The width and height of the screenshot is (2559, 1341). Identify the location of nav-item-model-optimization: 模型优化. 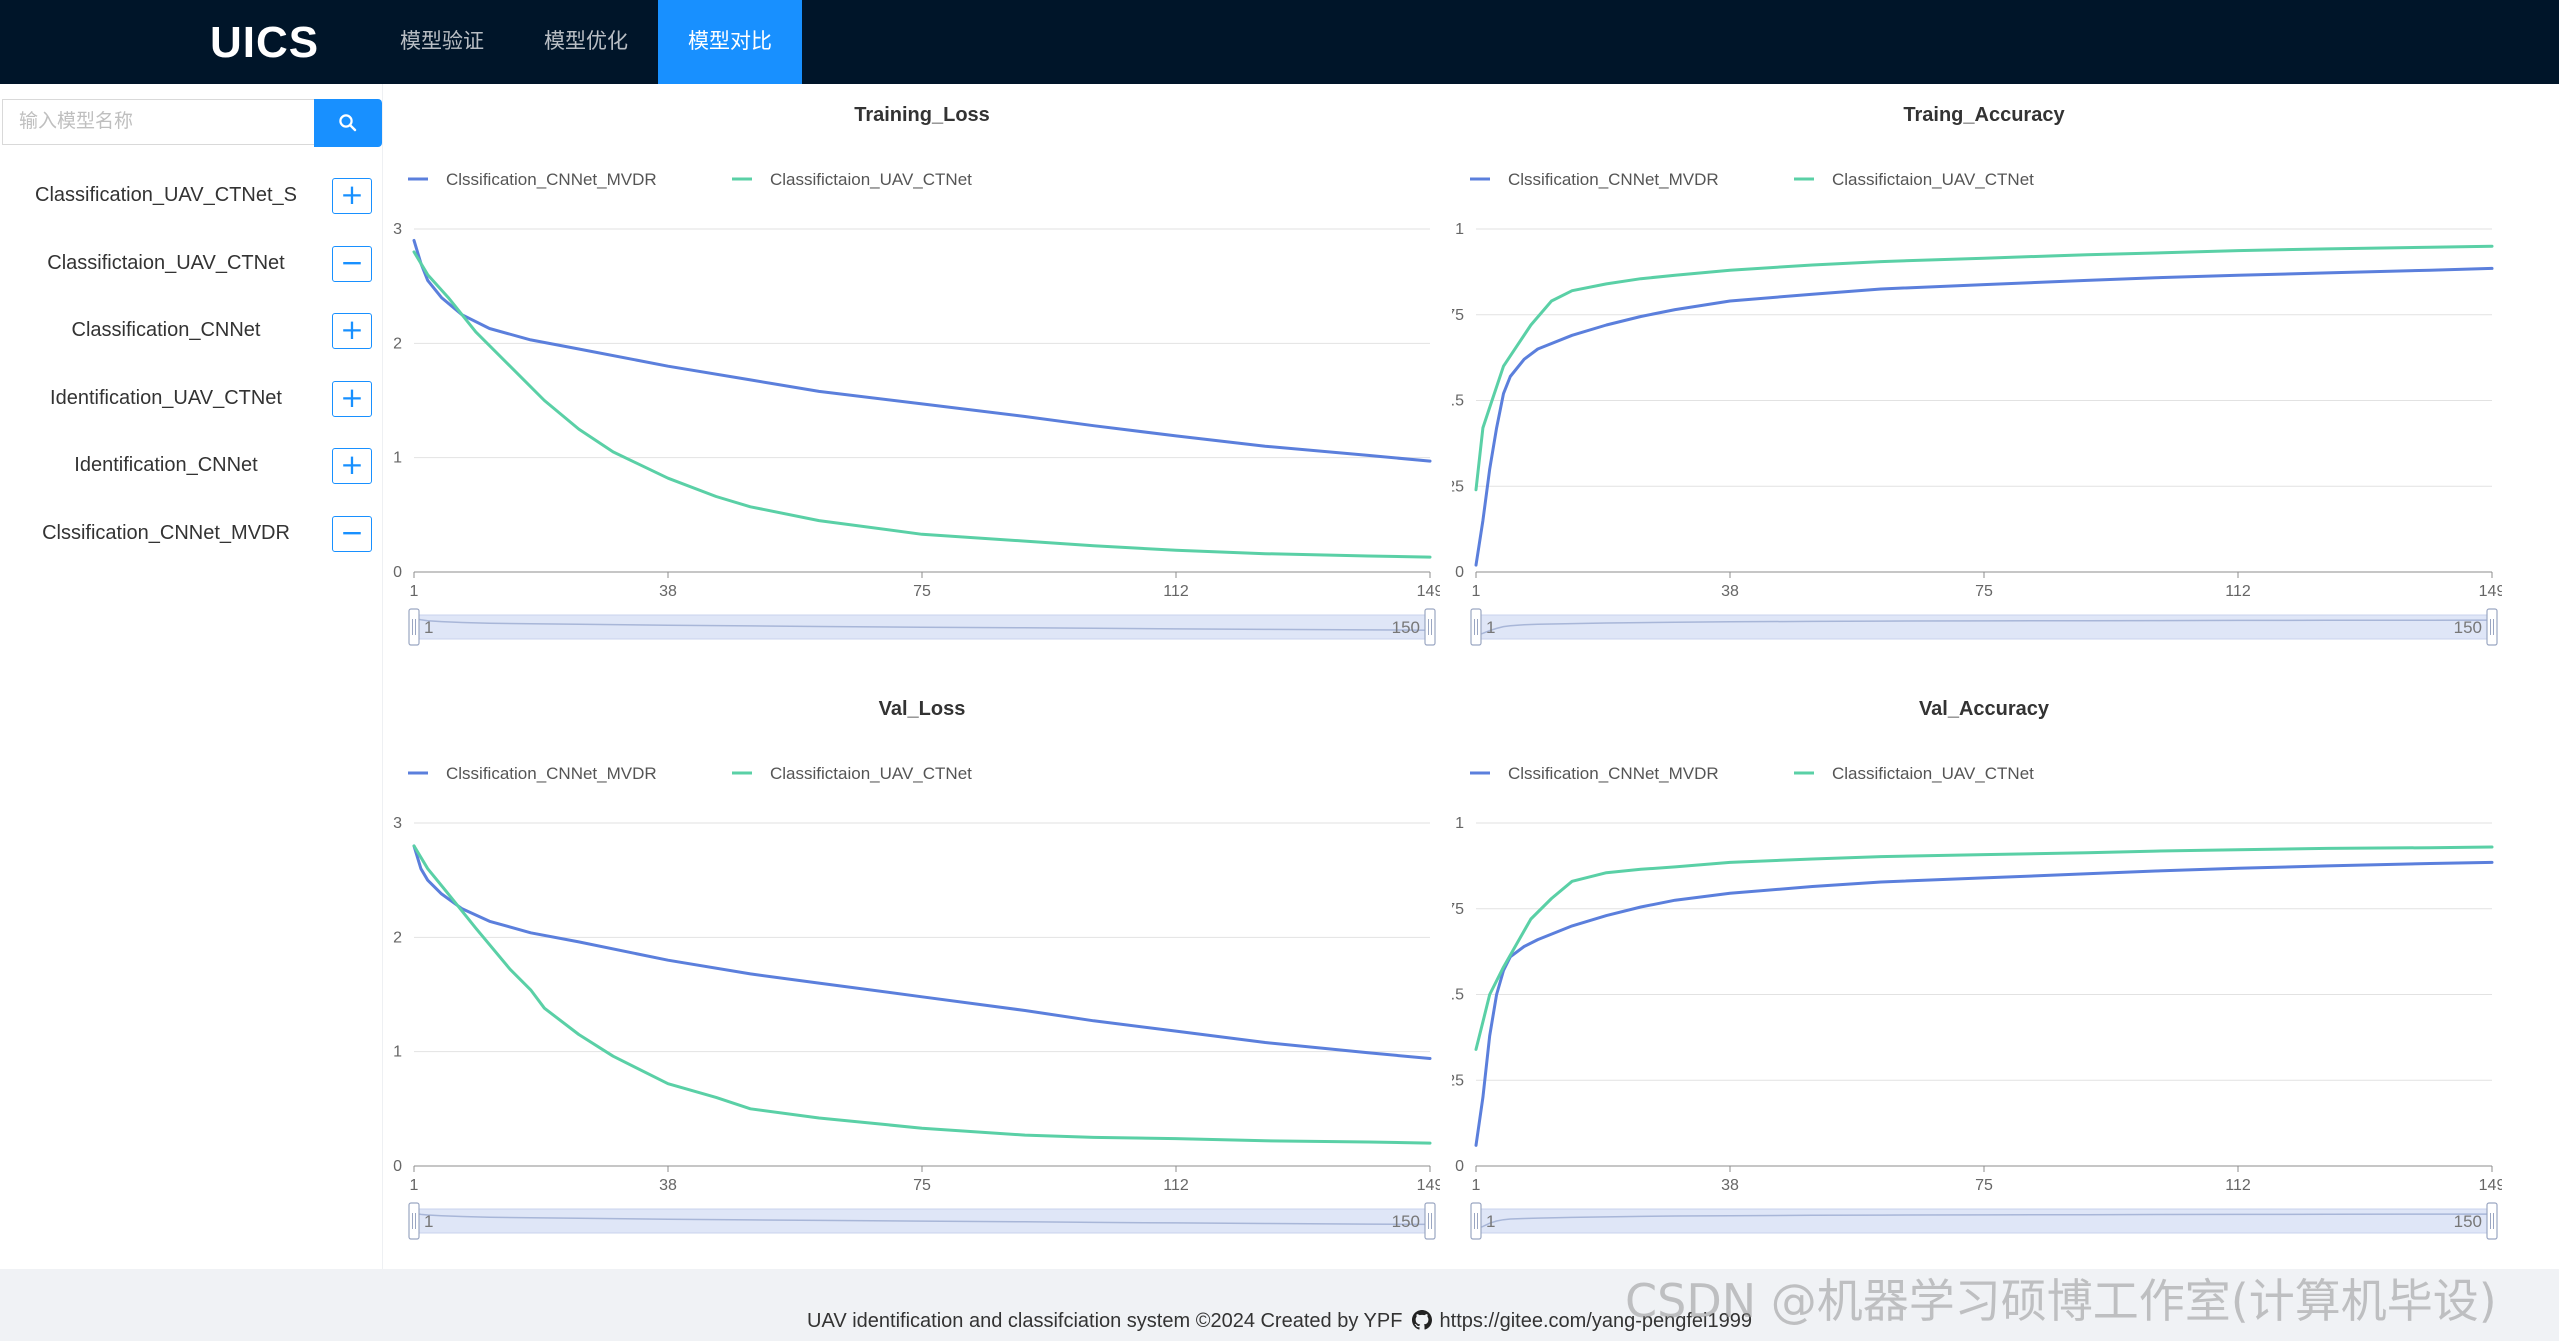
(586, 41).